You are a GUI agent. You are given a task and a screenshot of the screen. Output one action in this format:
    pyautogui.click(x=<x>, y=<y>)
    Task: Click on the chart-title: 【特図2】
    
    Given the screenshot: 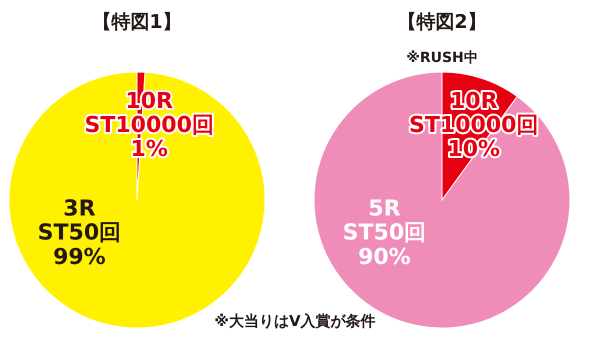 What is the action you would take?
    pyautogui.click(x=442, y=22)
    